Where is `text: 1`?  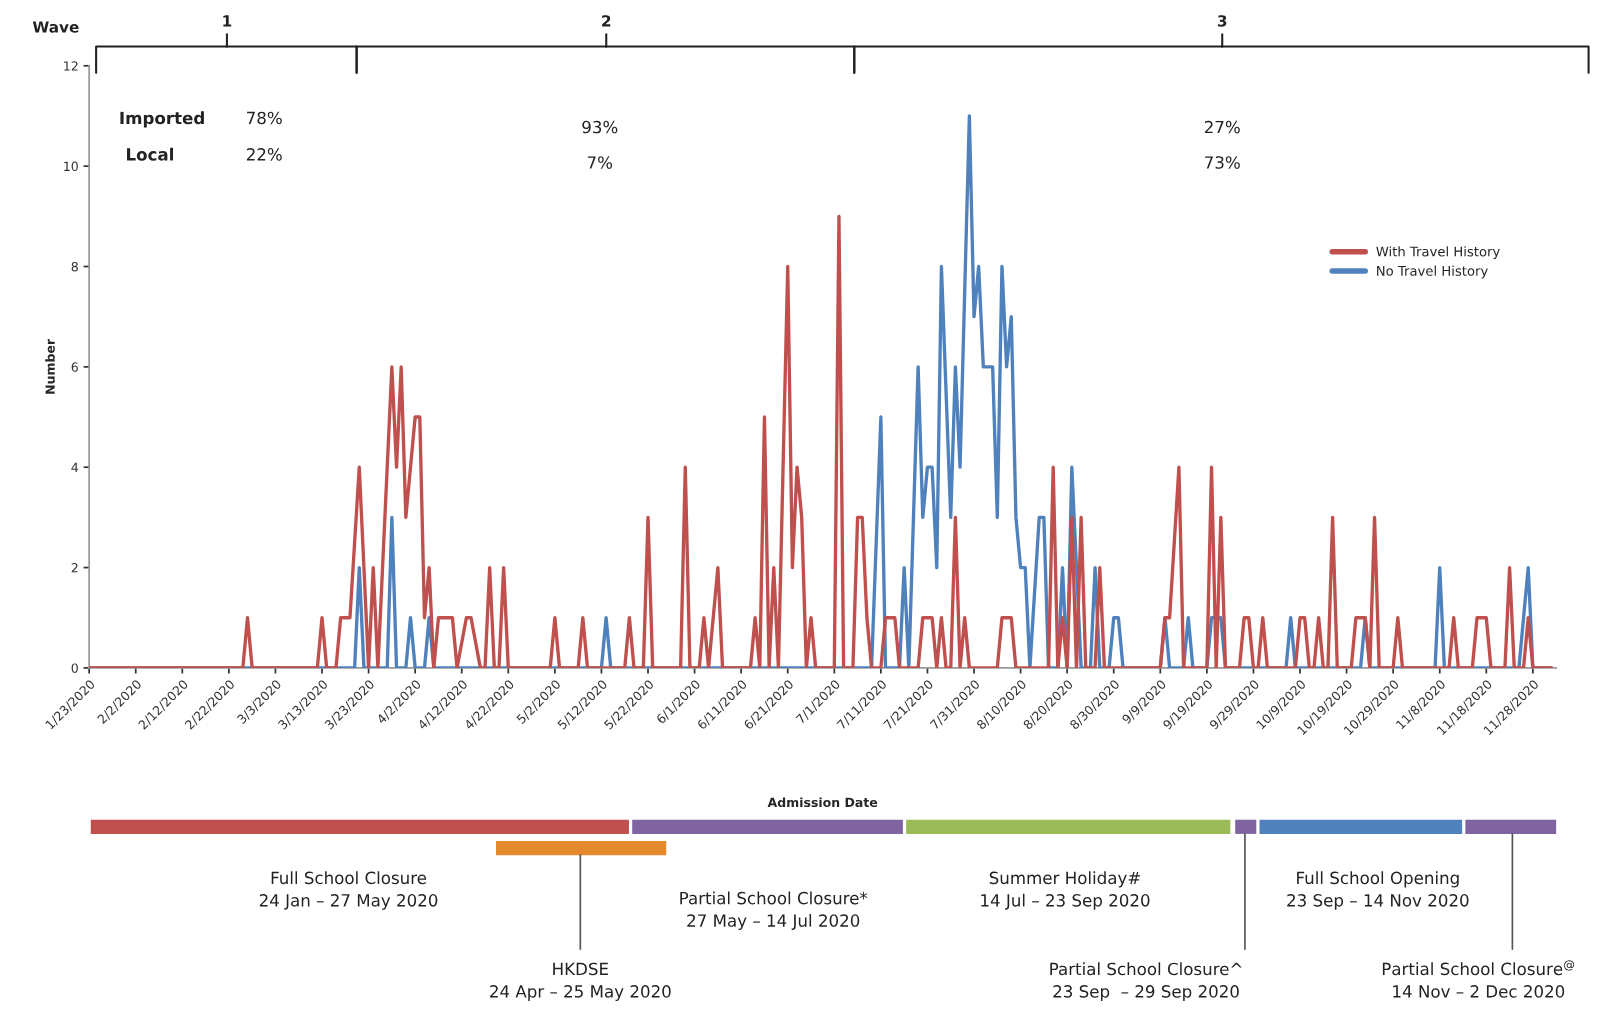 text: 1 is located at coordinates (227, 21).